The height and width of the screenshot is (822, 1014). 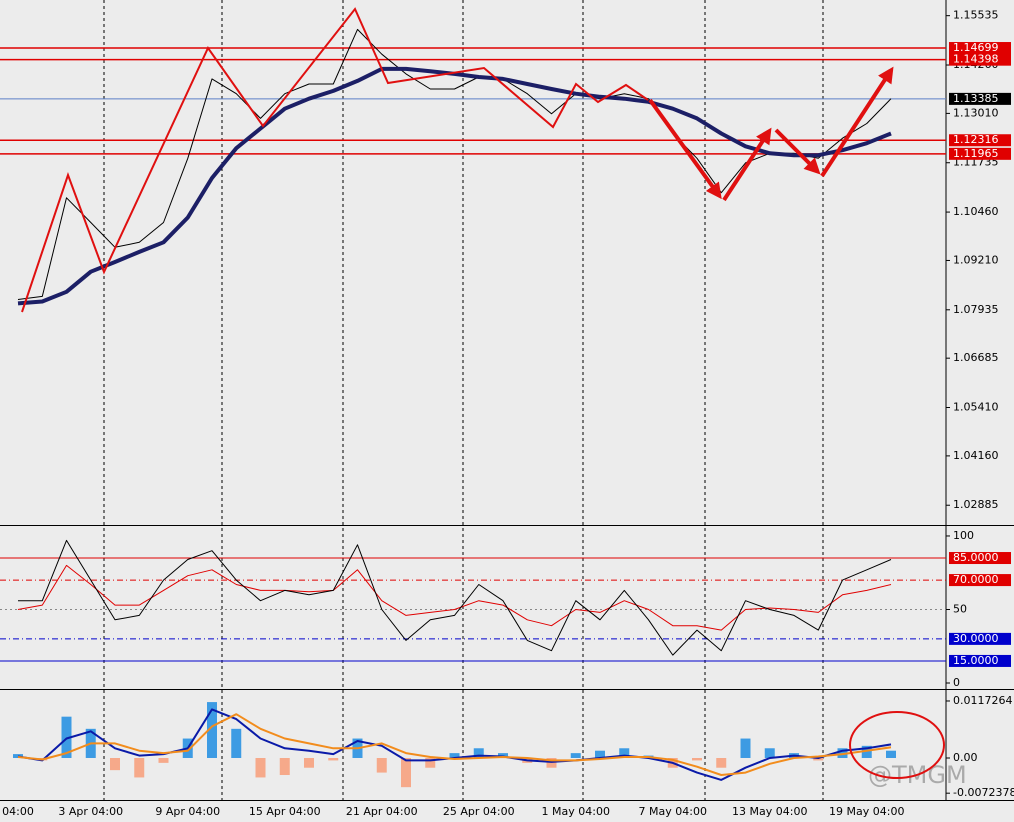 What do you see at coordinates (976, 139) in the screenshot?
I see `level-label: 1.12316` at bounding box center [976, 139].